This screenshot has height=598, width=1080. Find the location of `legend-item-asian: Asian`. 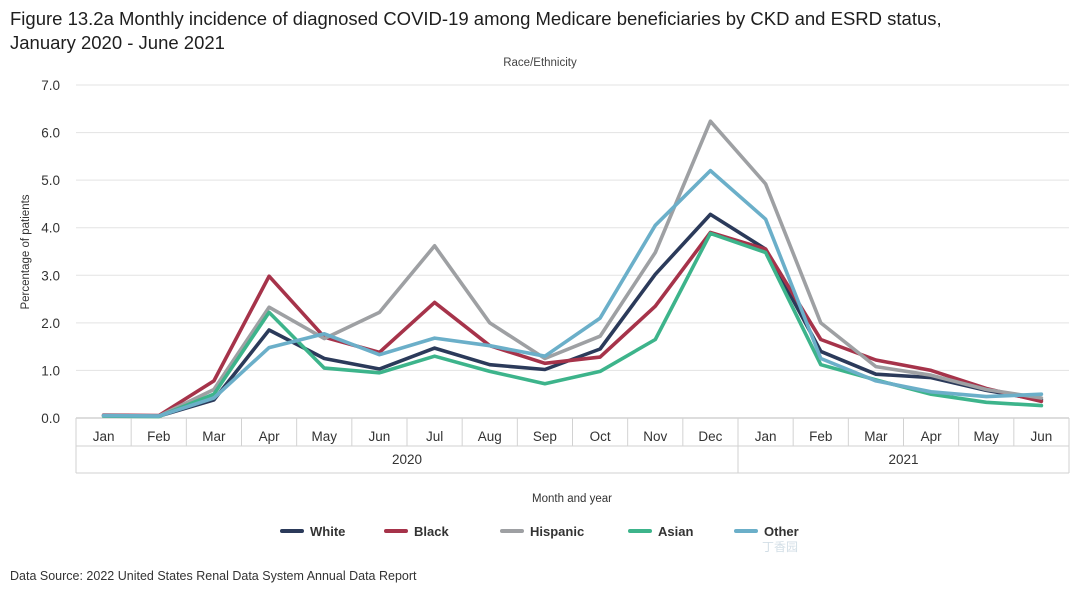

legend-item-asian: Asian is located at coordinates (660, 531).